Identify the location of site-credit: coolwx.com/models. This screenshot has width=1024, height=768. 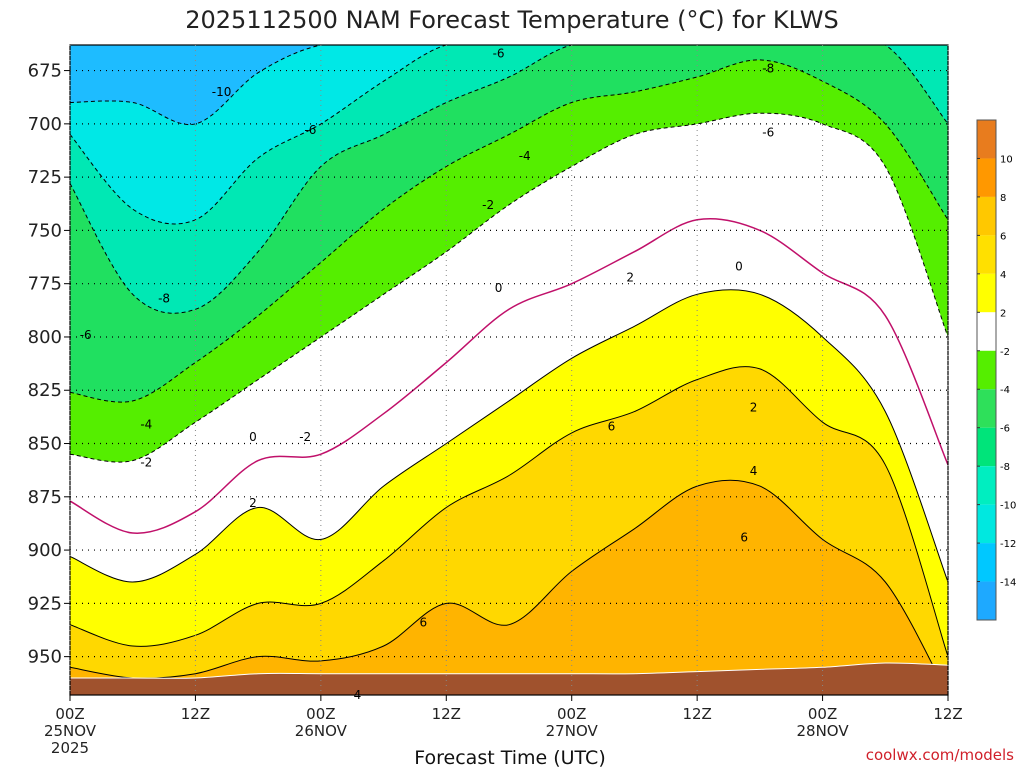
(940, 755).